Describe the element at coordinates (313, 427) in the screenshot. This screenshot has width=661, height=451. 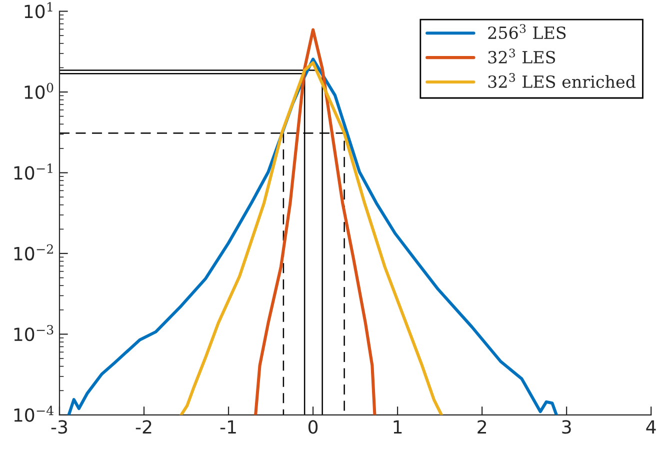
I see `x-tick-label: 0` at that location.